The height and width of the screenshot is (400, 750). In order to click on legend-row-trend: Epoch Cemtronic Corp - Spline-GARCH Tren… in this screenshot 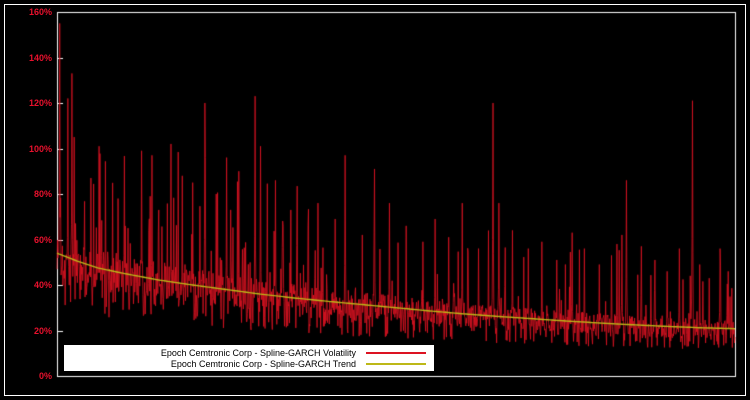, I will do `click(249, 363)`.